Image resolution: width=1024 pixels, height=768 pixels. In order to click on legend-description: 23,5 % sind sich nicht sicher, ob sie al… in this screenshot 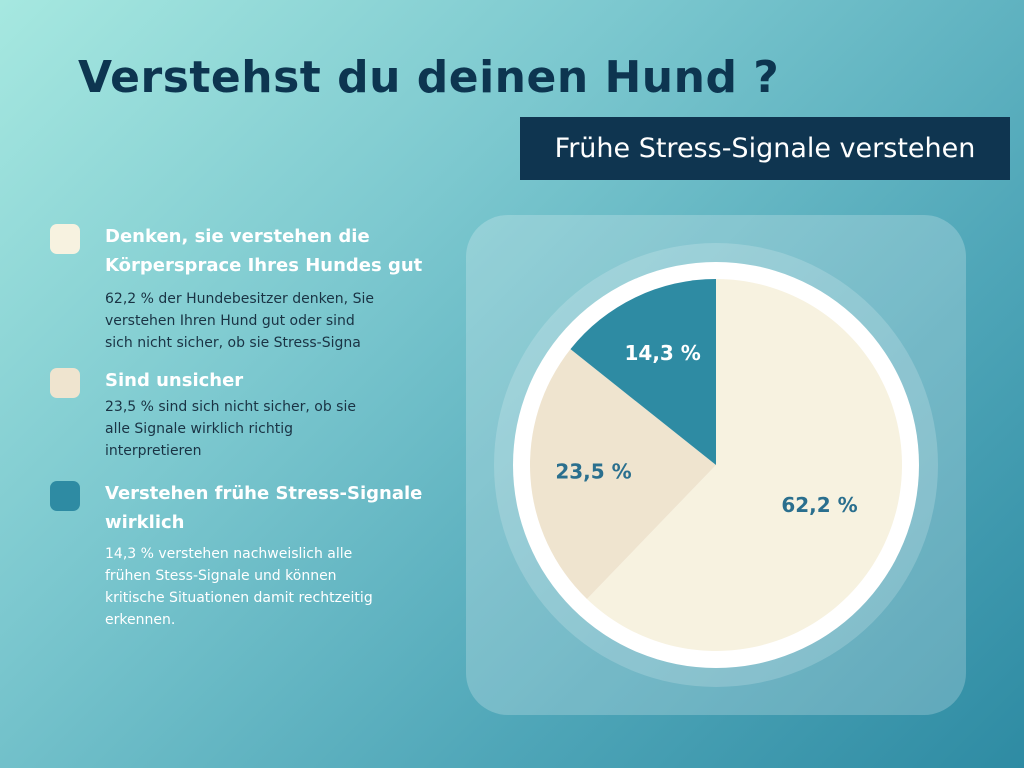, I will do `click(230, 429)`.